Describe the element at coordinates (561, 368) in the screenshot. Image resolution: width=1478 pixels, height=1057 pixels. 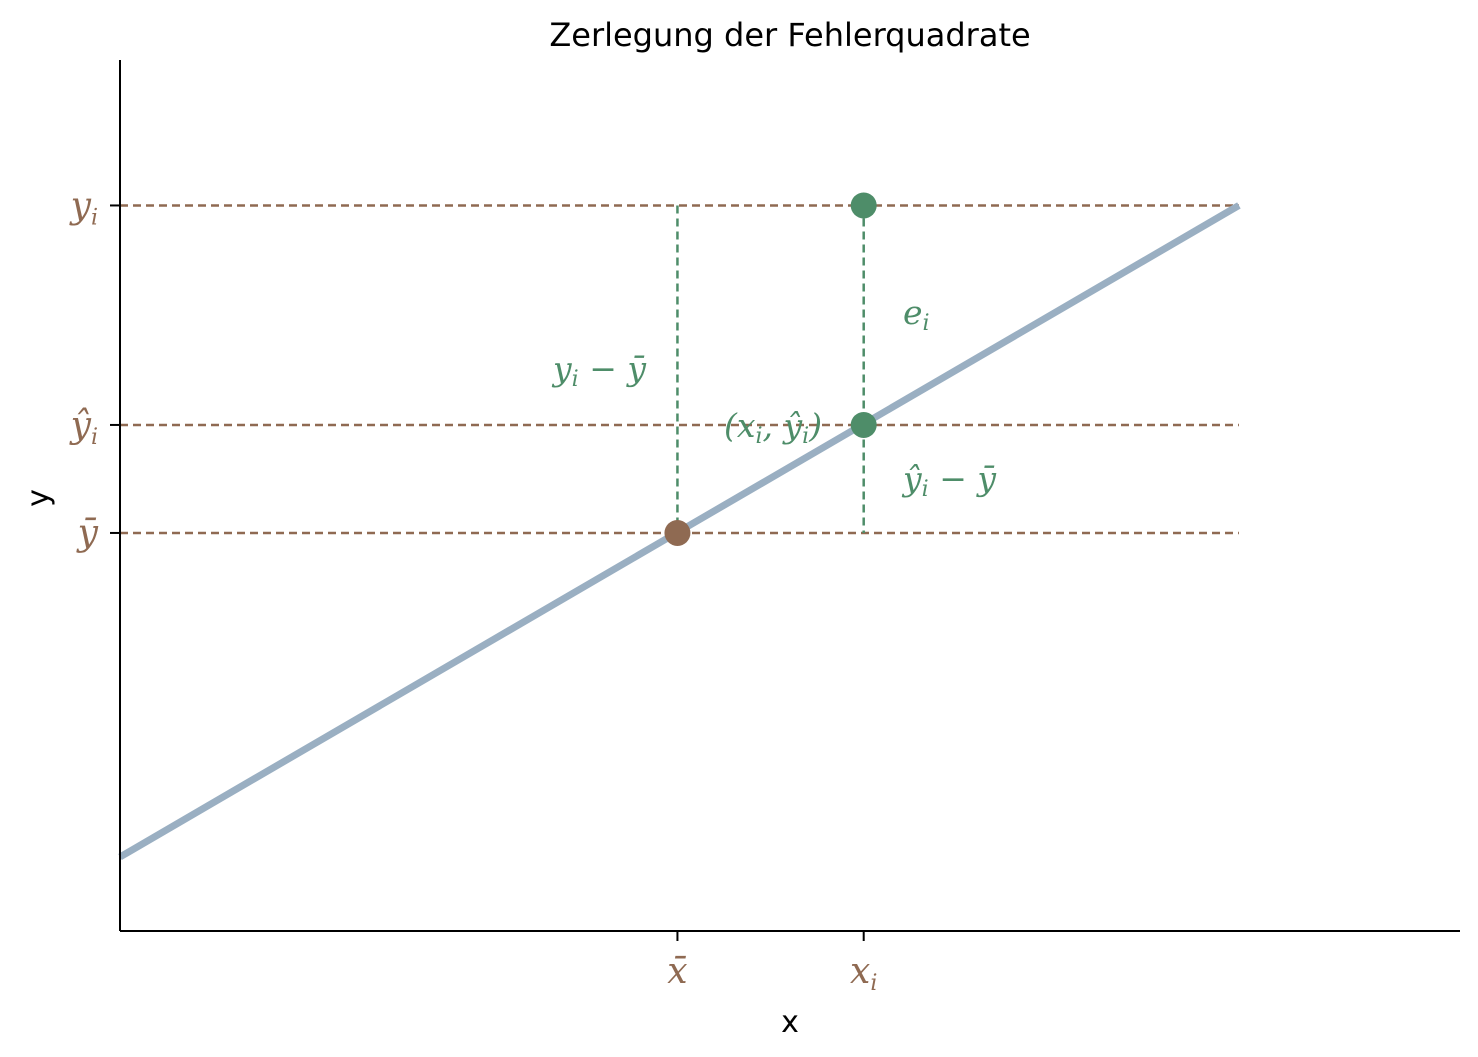
I see `total-deviation-y: y` at that location.